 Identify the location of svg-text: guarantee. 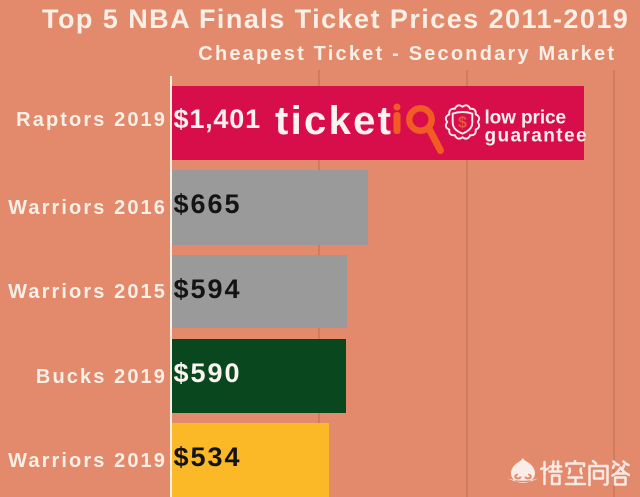
(535, 135).